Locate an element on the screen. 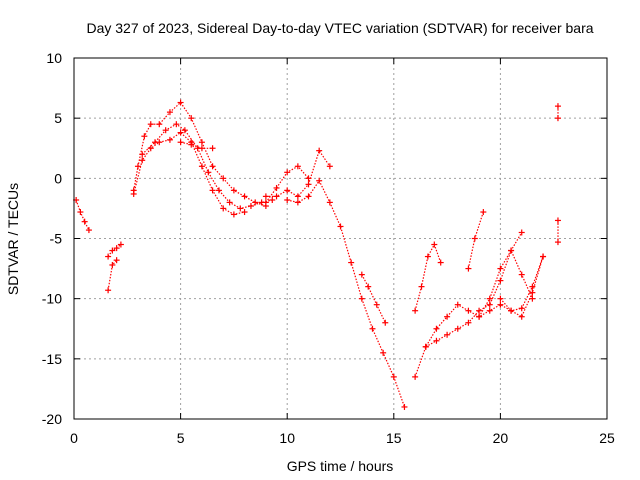 This screenshot has width=640, height=480. y-tick-label: -5 is located at coordinates (56, 239).